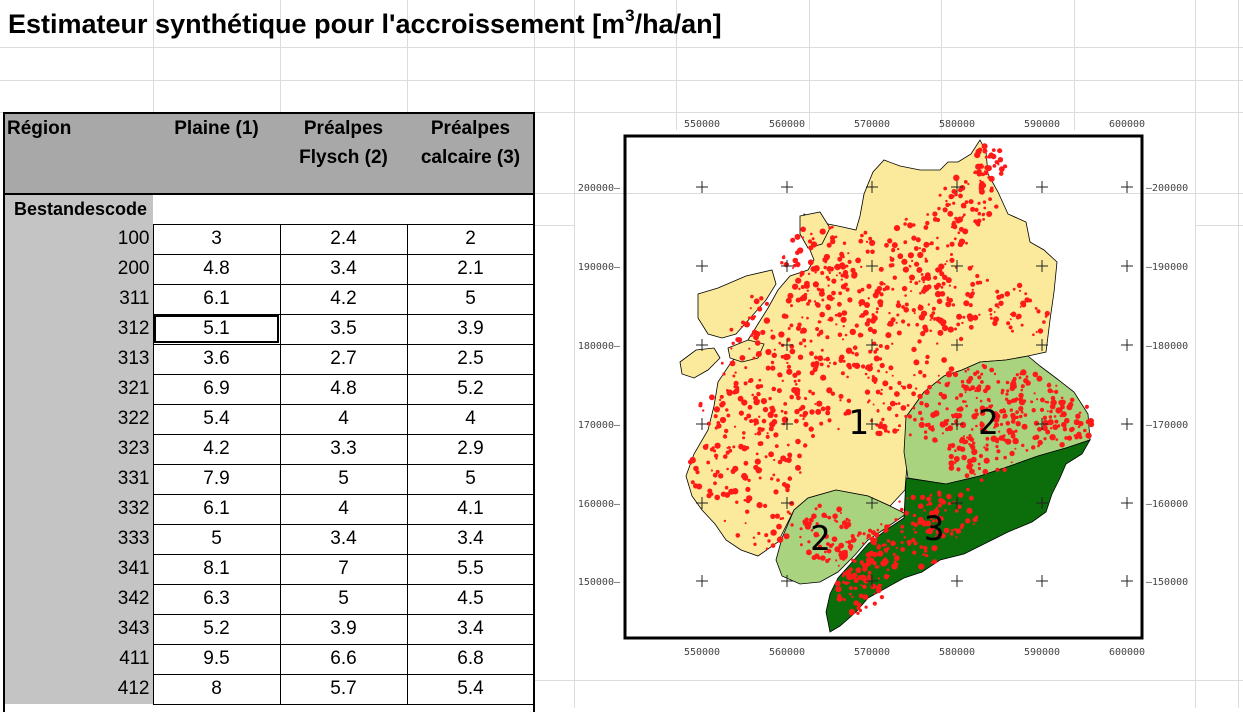 Image resolution: width=1243 pixels, height=712 pixels. Describe the element at coordinates (78, 299) in the screenshot. I see `code-cell: 311` at that location.